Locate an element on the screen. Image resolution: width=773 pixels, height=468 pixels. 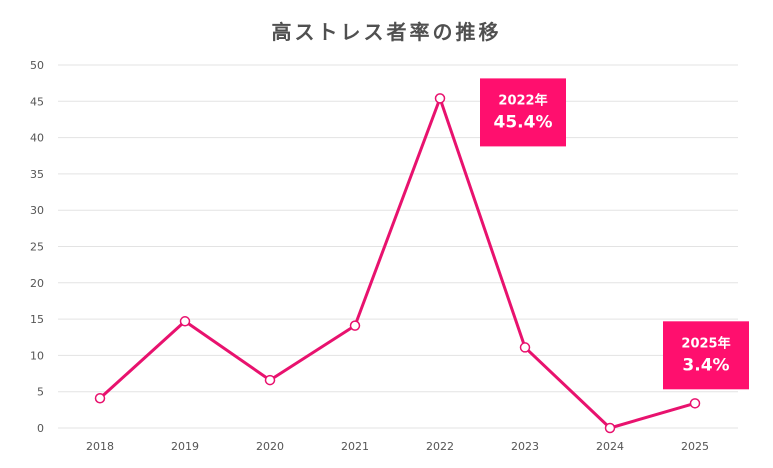
x-tick-label: 2023 is located at coordinates (525, 446).